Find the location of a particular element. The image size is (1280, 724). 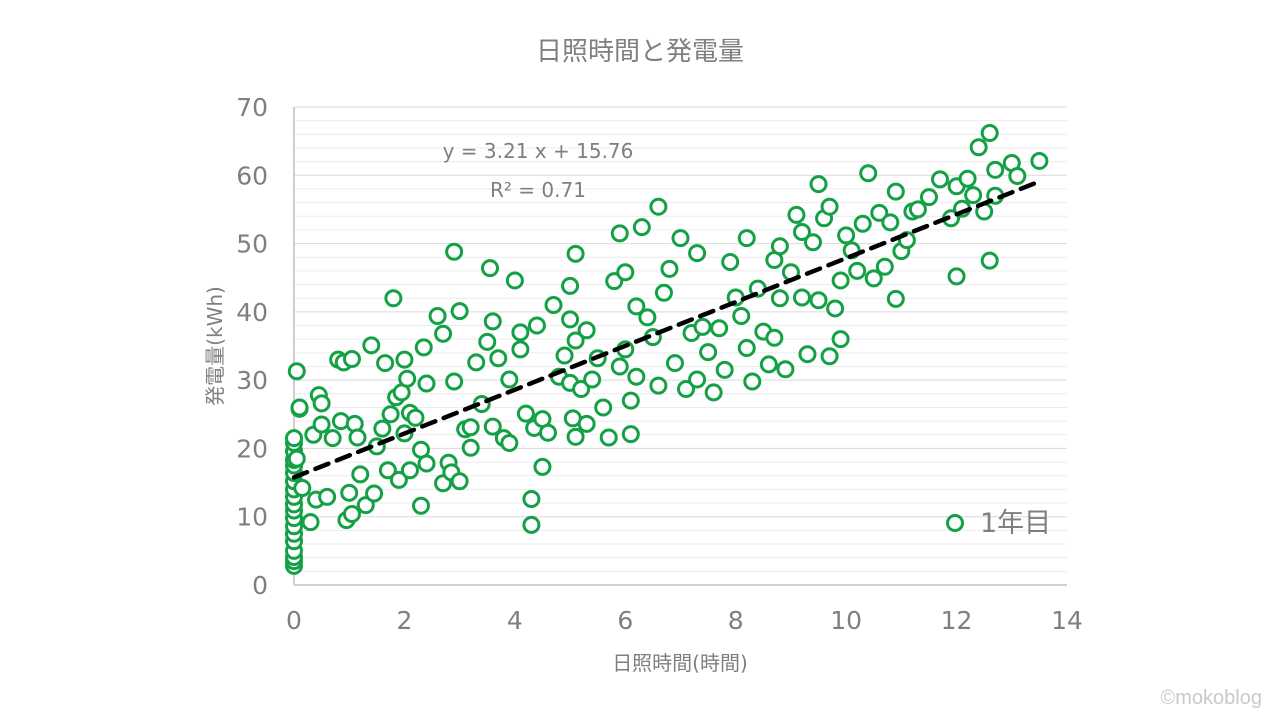

chart-title: 日照時間と発電量 is located at coordinates (640, 52).